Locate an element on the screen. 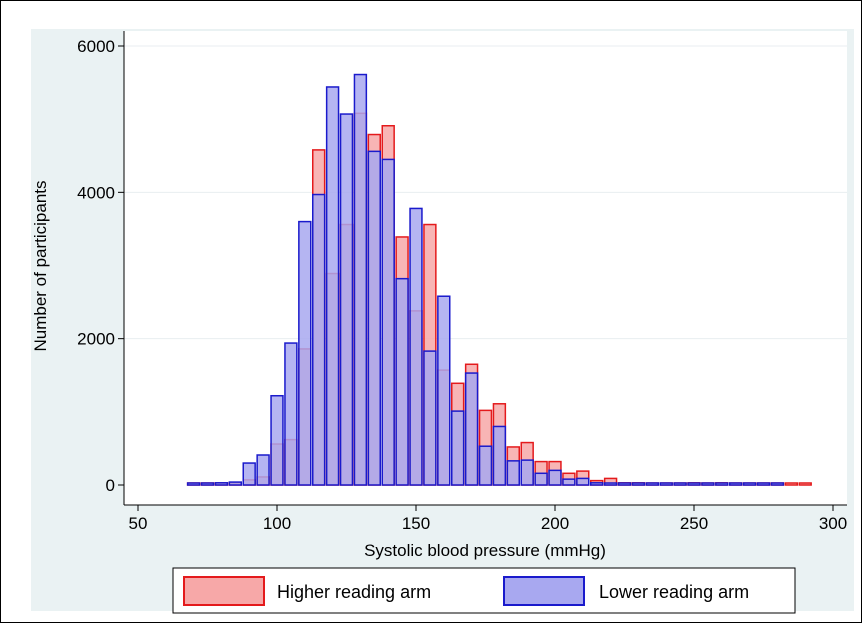  y-tick-label: 0 is located at coordinates (110, 485).